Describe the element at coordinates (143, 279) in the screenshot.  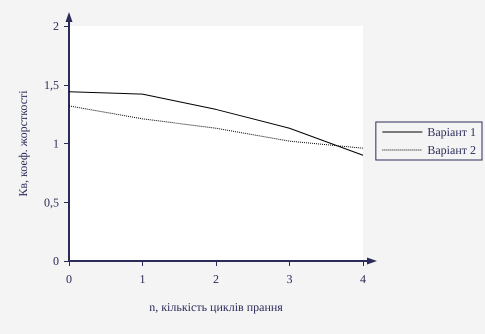
I see `x-tick-label: 1` at that location.